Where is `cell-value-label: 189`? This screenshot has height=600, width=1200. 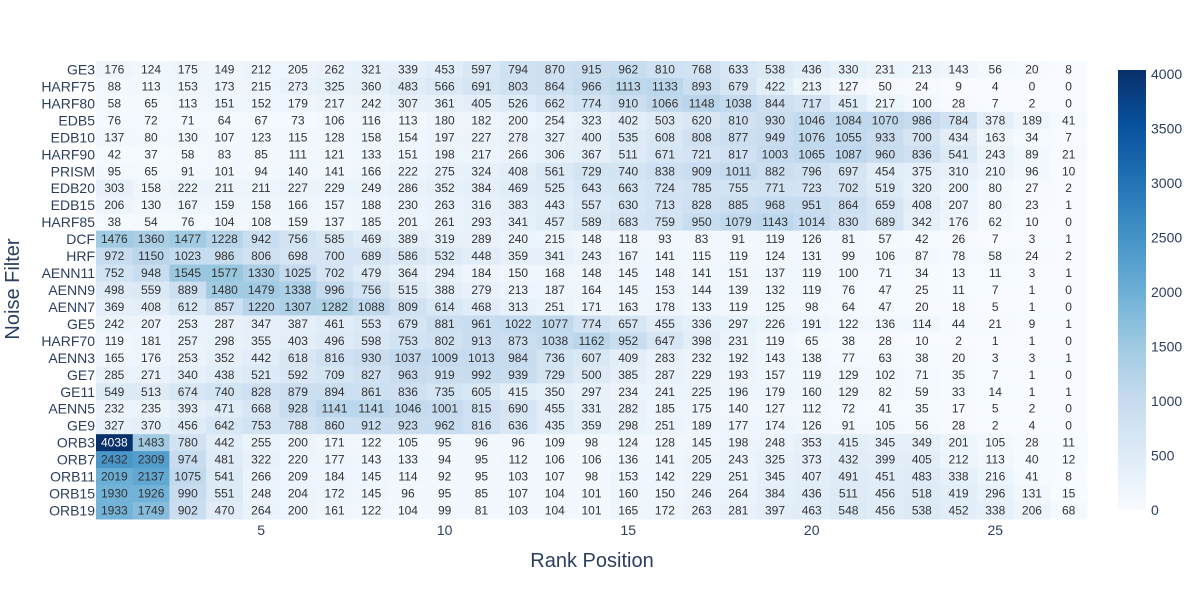
cell-value-label: 189 is located at coordinates (702, 426).